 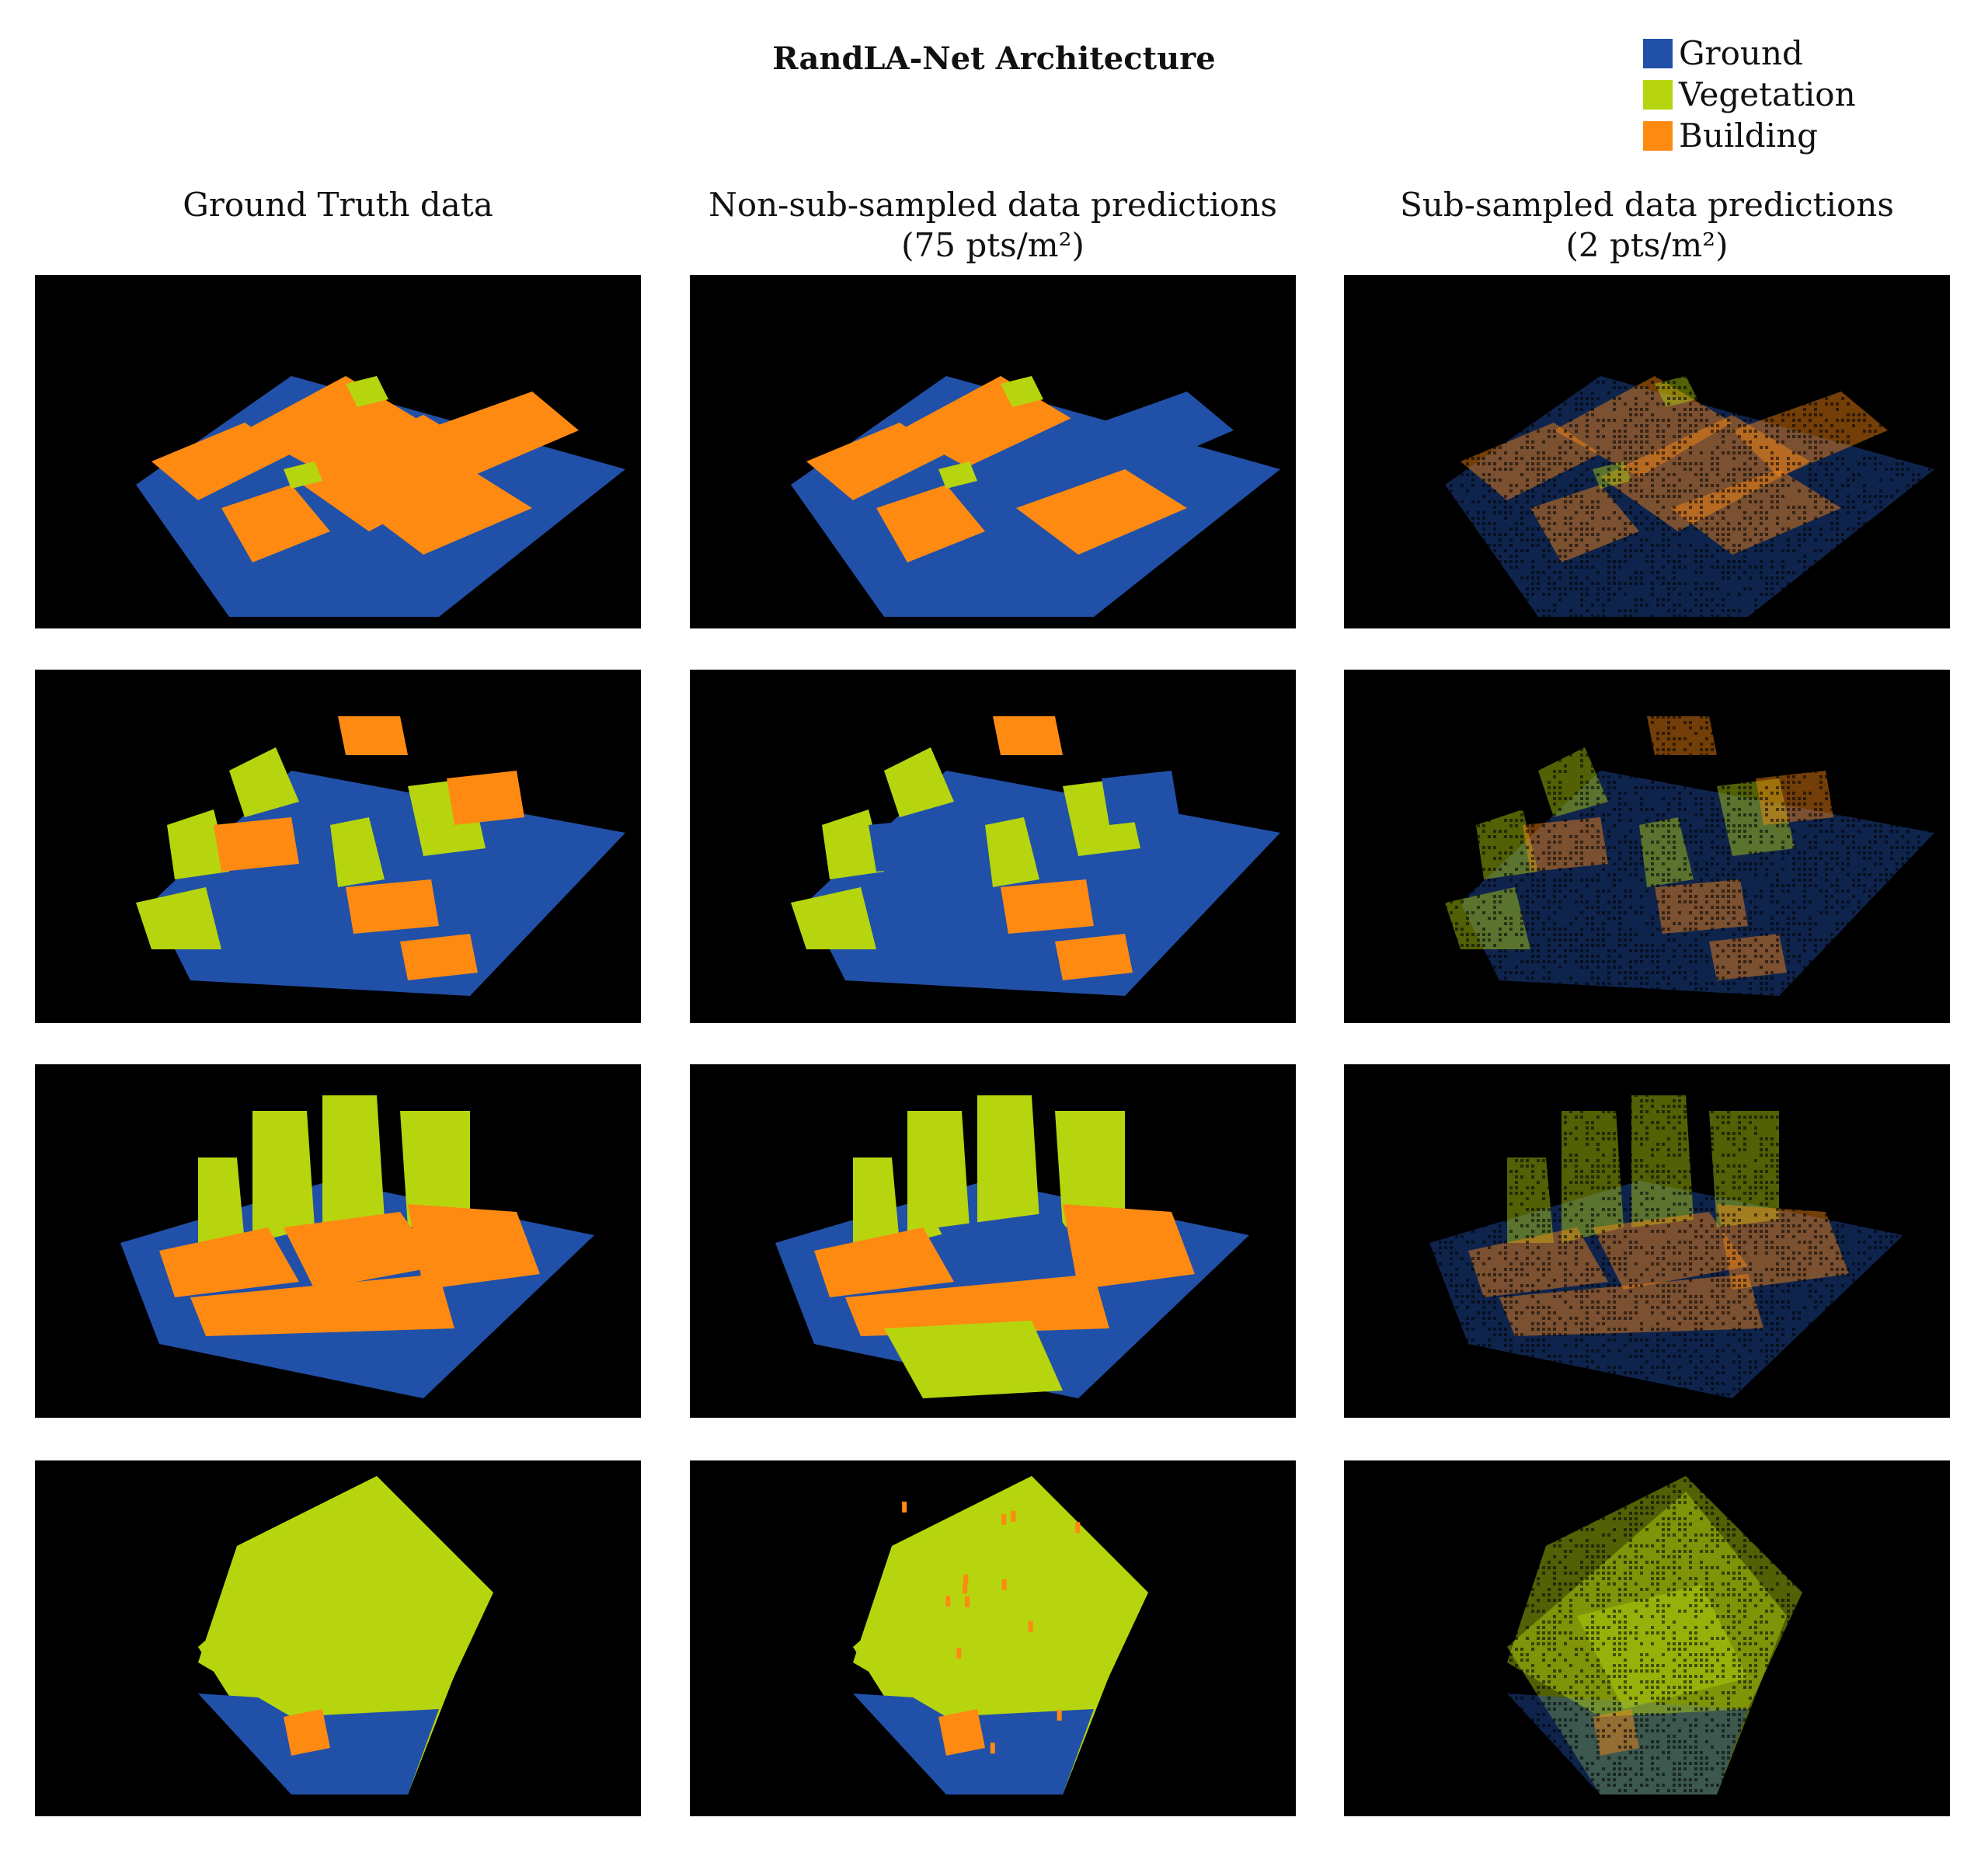 I want to click on point-cloud-panel-suburban-sub-sampled, so click(x=1647, y=846).